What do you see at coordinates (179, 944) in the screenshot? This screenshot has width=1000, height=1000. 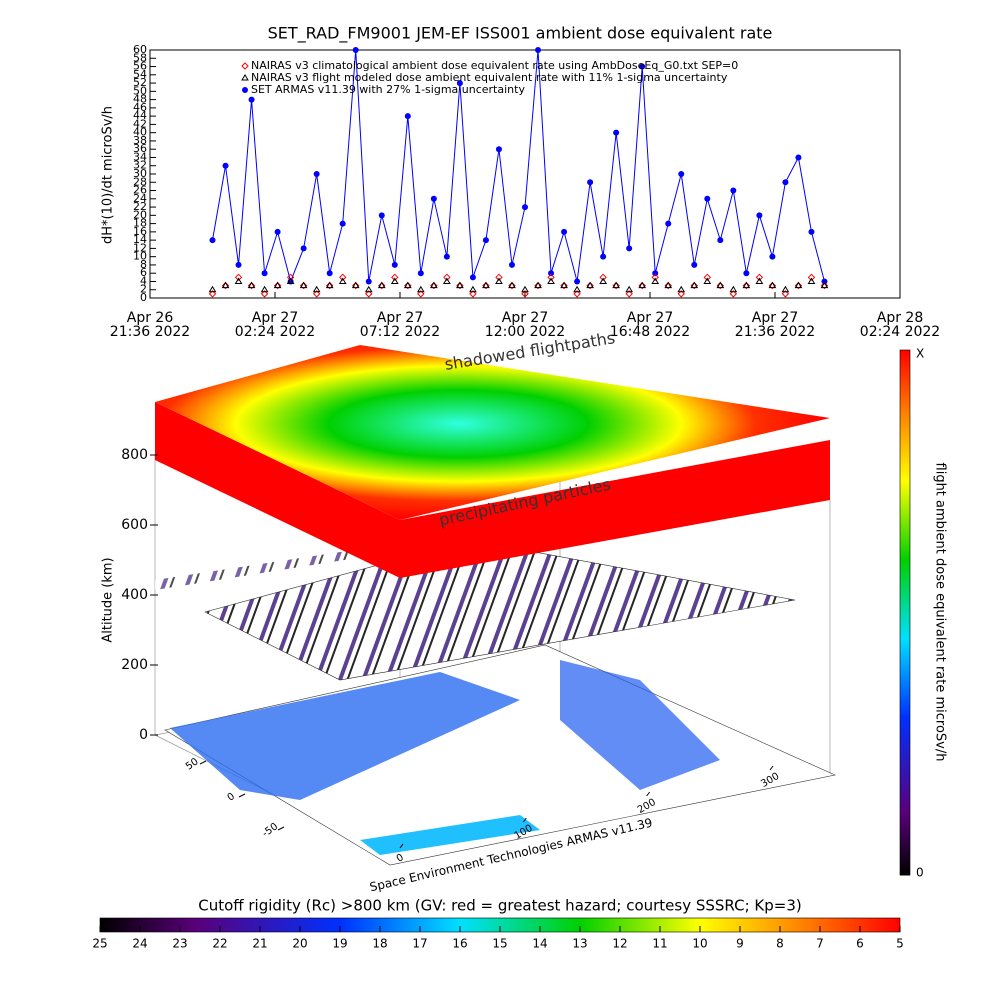 I see `colorbar-tick-label: 23` at bounding box center [179, 944].